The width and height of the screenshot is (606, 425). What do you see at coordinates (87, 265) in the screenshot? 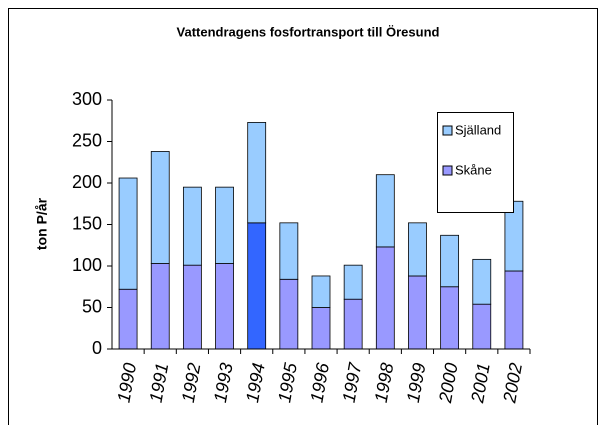
I see `y-tick-label: 100` at bounding box center [87, 265].